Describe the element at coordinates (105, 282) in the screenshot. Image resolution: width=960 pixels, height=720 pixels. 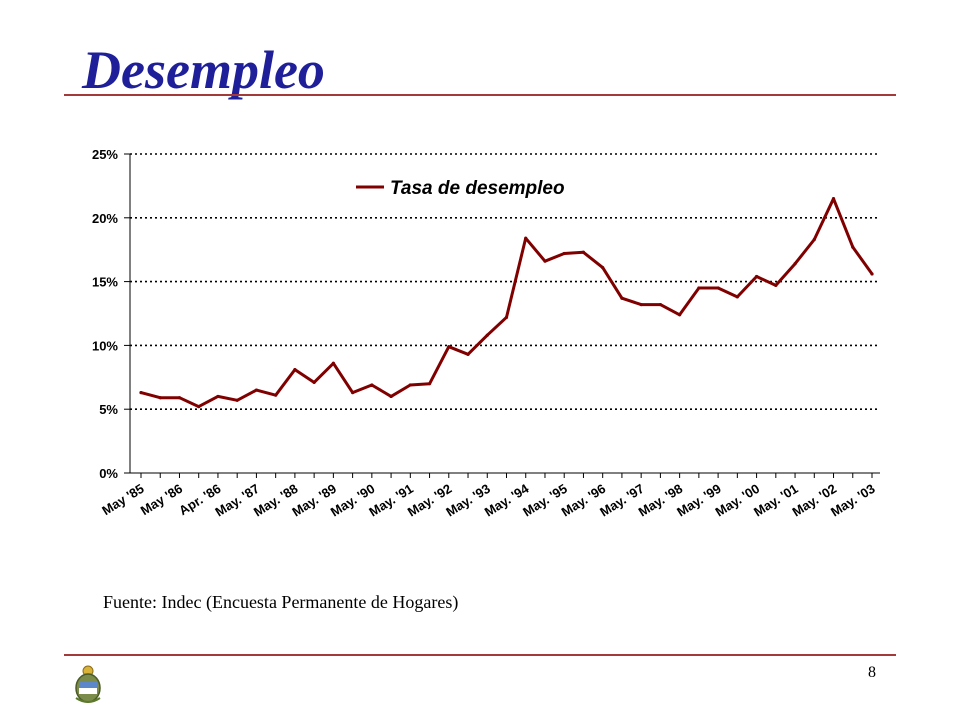
I see `y-tick-label: 15%` at that location.